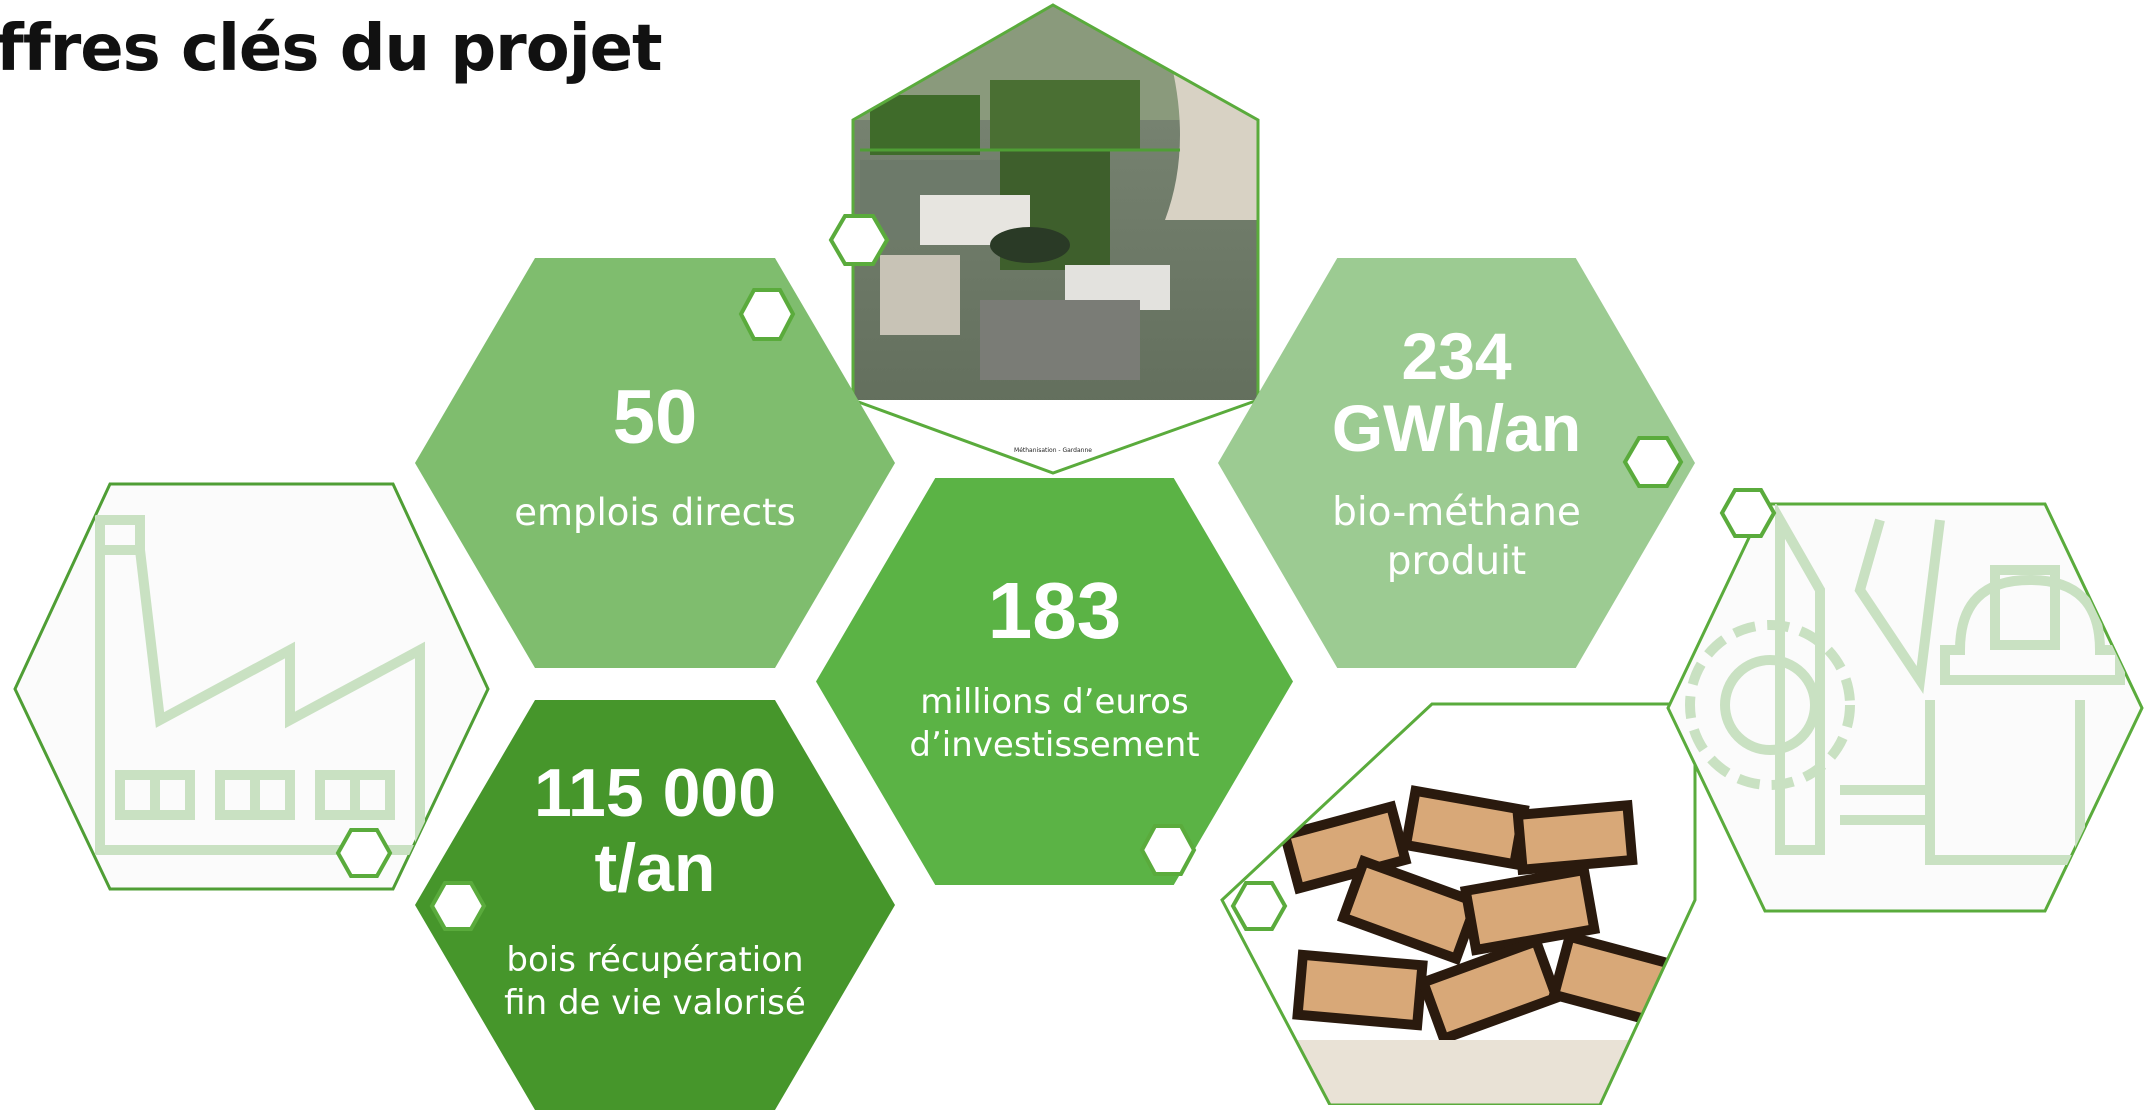 The height and width of the screenshot is (1110, 2144). I want to click on stat-label-investissement: millions d’euros d’investissement, so click(1054, 723).